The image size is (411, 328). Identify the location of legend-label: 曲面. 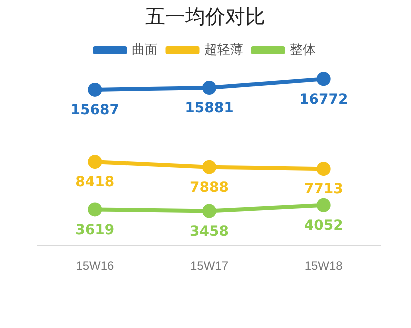
(145, 50).